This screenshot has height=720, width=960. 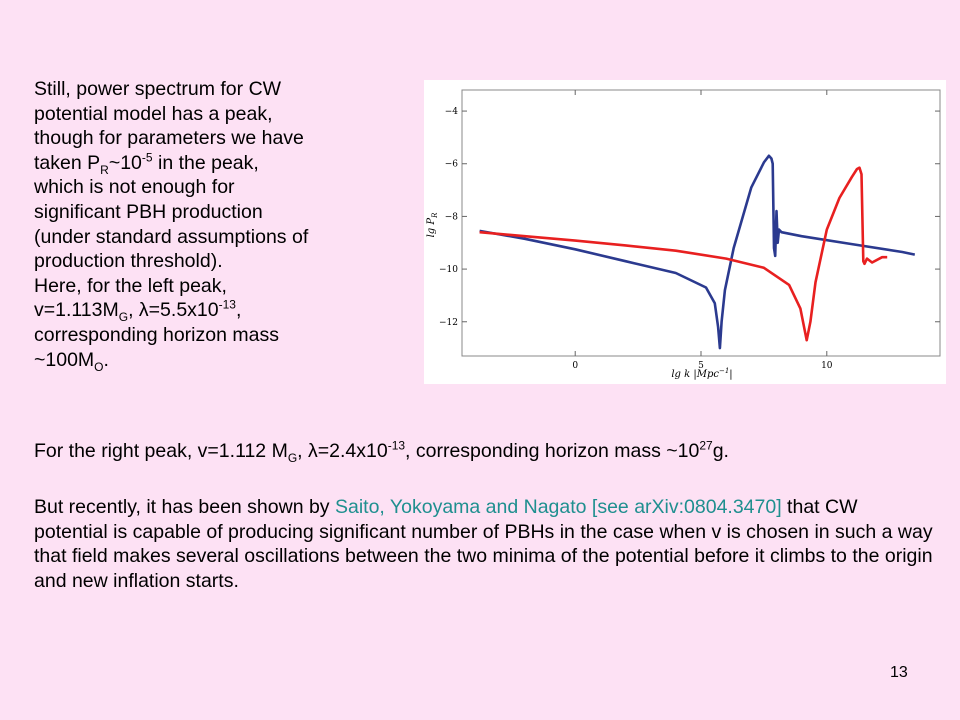 What do you see at coordinates (730, 374) in the screenshot?
I see `x-axis-label-tail: |` at bounding box center [730, 374].